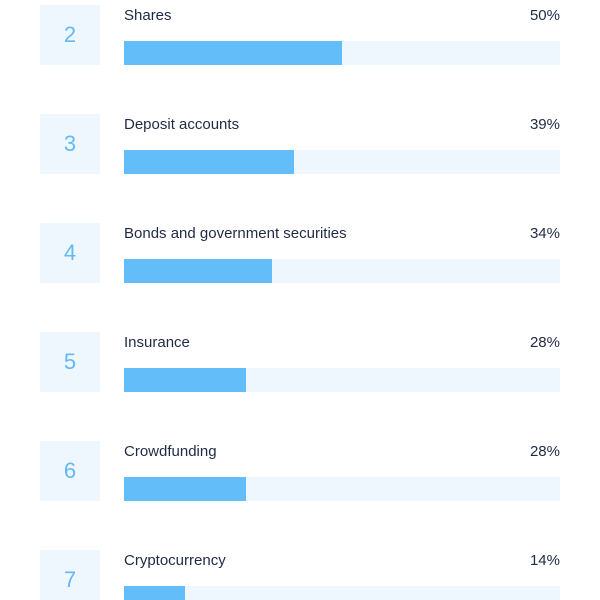 The width and height of the screenshot is (600, 600). What do you see at coordinates (544, 124) in the screenshot?
I see `value-label: 39%` at bounding box center [544, 124].